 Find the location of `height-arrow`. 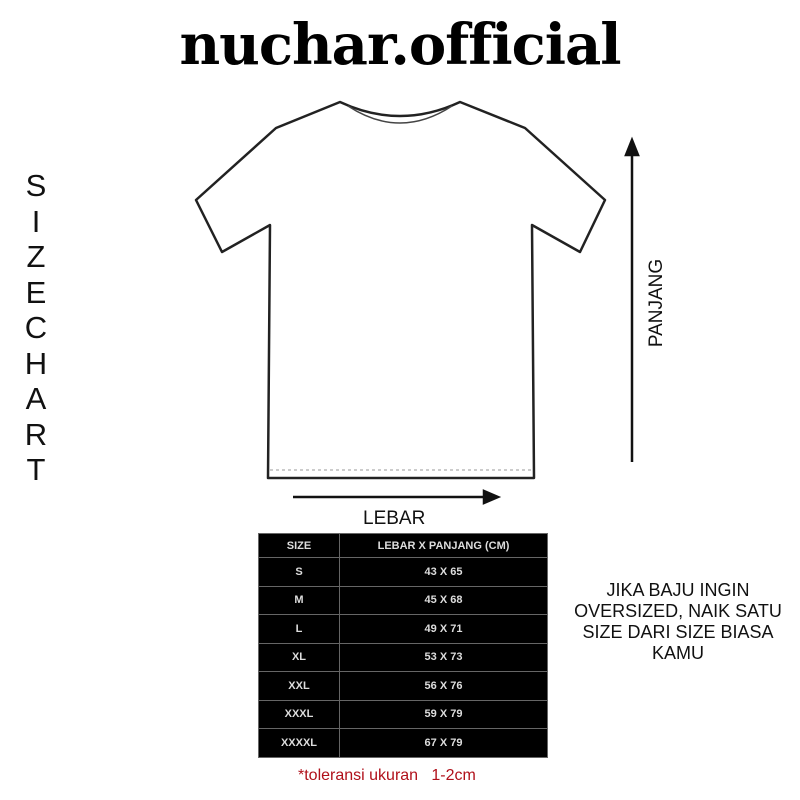

height-arrow is located at coordinates (632, 299).